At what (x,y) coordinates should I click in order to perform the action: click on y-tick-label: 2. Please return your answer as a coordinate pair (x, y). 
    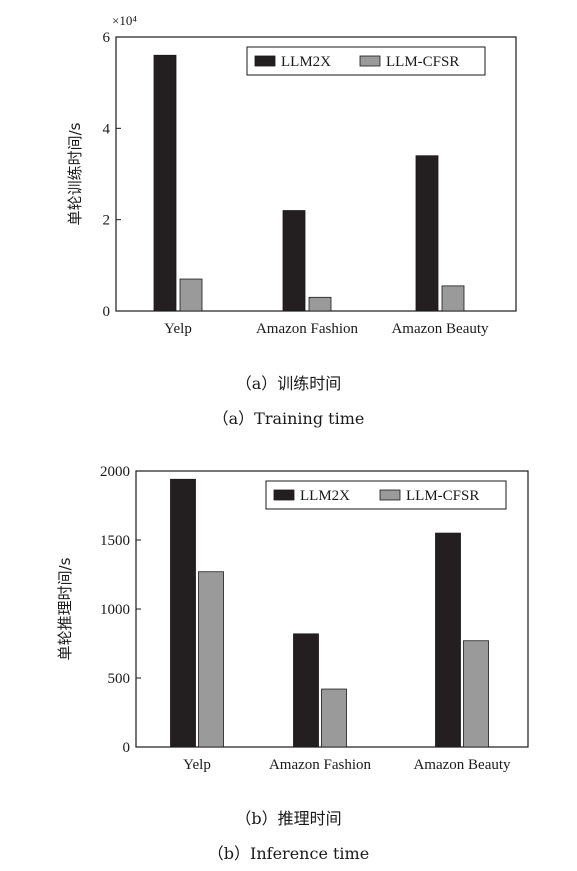
    Looking at the image, I should click on (107, 221).